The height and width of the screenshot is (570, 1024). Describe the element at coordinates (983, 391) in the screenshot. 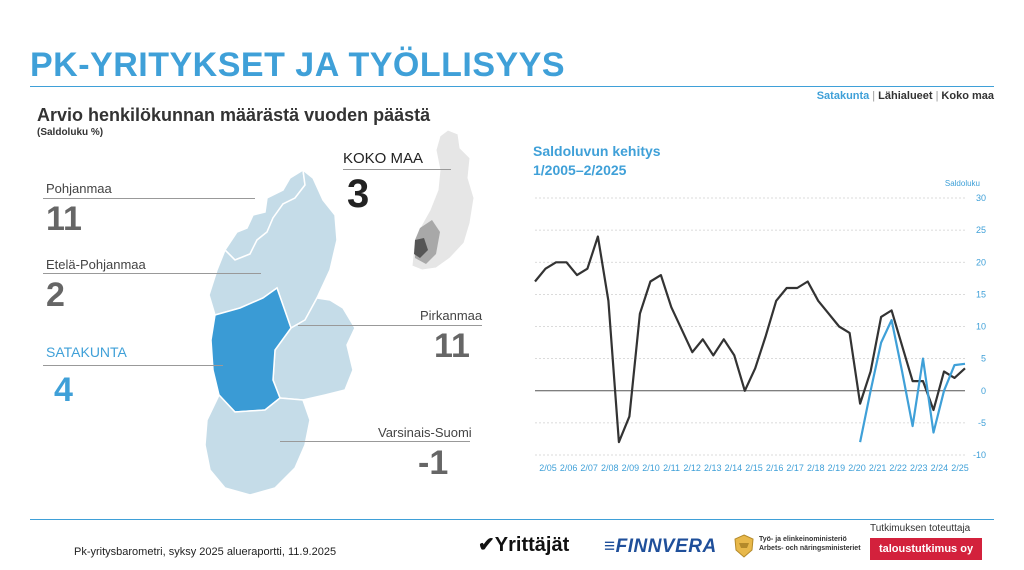

I see `y-tick-label: 0` at that location.